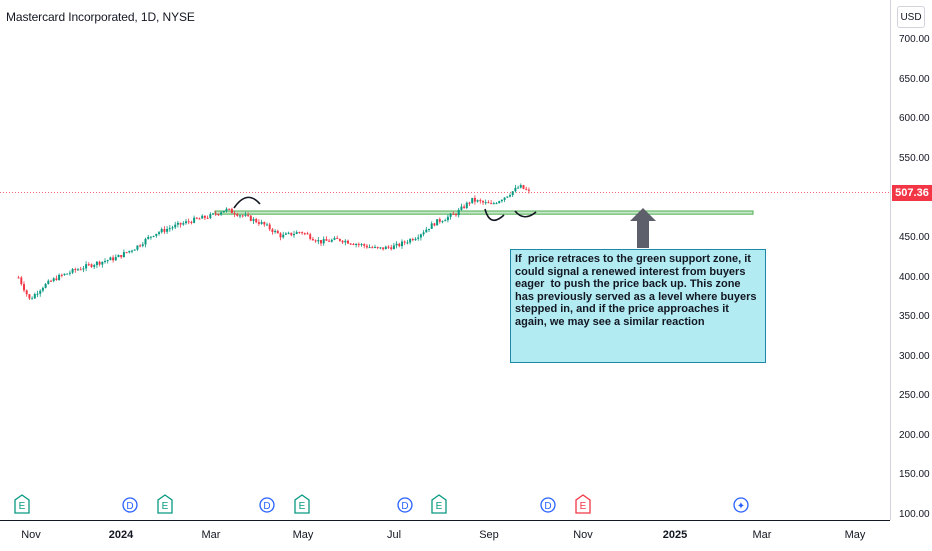 The image size is (932, 551). Describe the element at coordinates (762, 535) in the screenshot. I see `time-tick-label: Mar` at that location.